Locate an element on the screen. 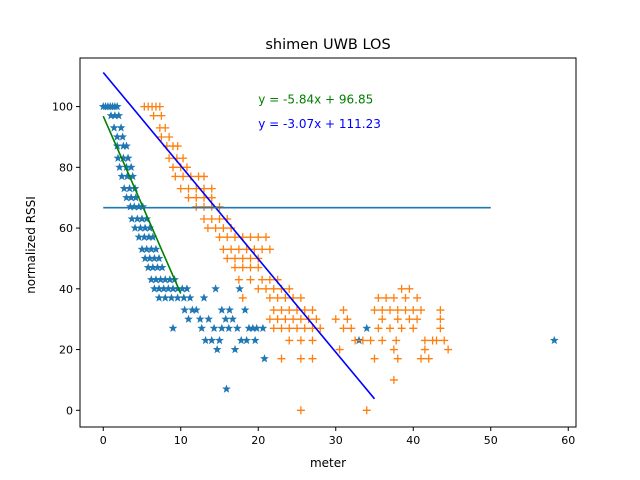  x-axis-label: meter is located at coordinates (328, 463).